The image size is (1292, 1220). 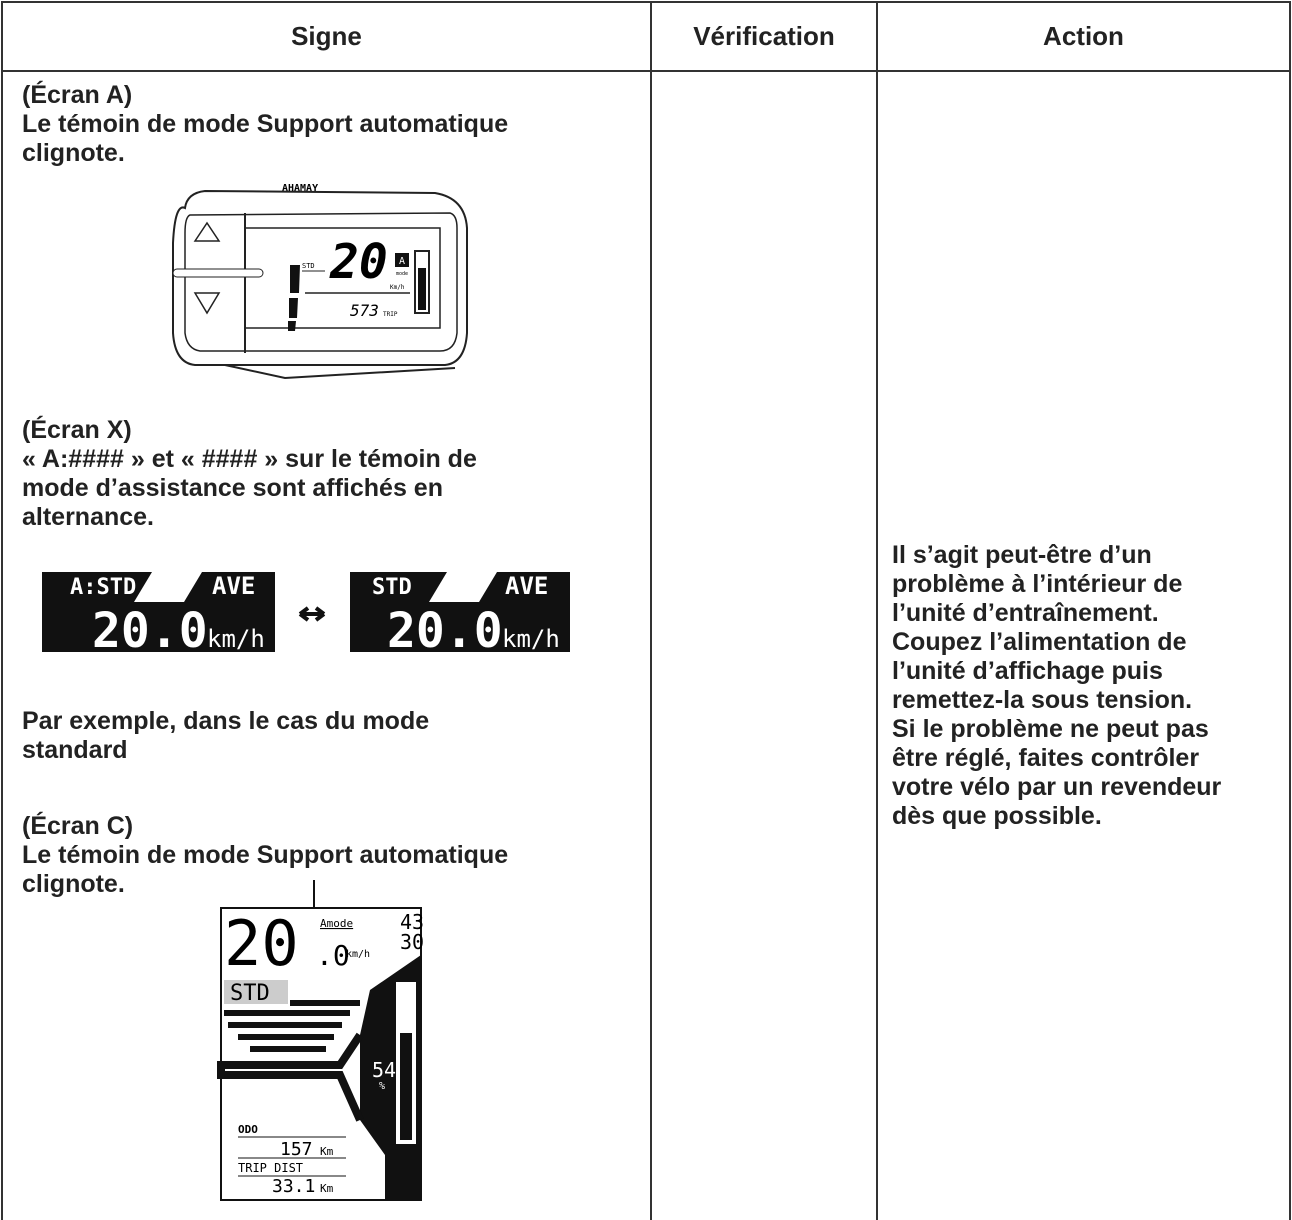 What do you see at coordinates (402, 274) in the screenshot?
I see `assist-sub: mode` at bounding box center [402, 274].